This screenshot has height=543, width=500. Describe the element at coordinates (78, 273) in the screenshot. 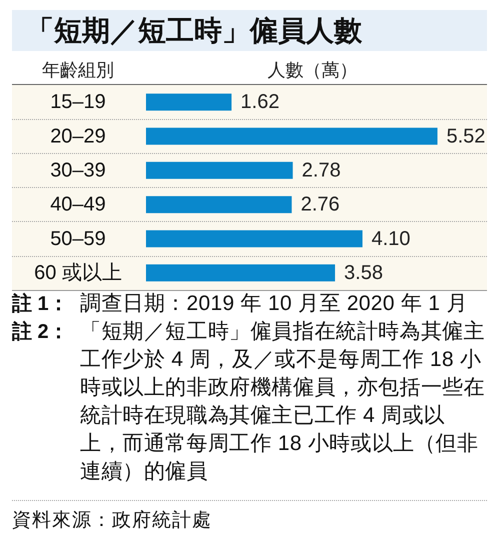

I see `y-tick-label: 60 或以上` at that location.